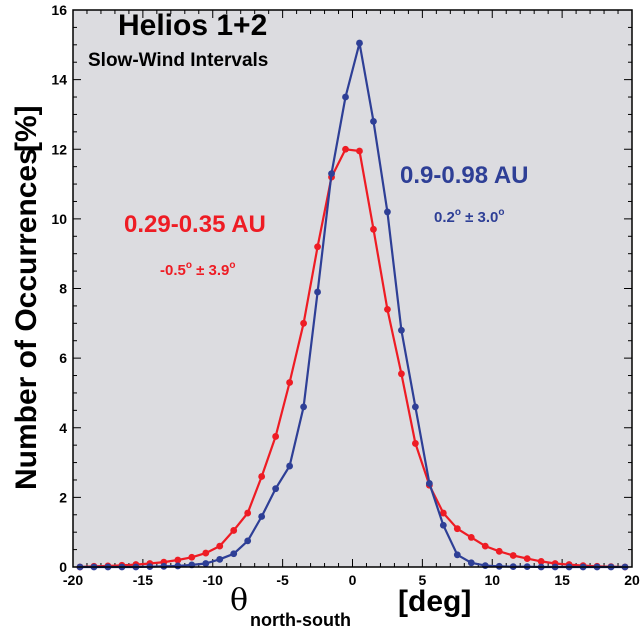 This screenshot has width=642, height=634. I want to click on x-axis-unit: [deg], so click(434, 601).